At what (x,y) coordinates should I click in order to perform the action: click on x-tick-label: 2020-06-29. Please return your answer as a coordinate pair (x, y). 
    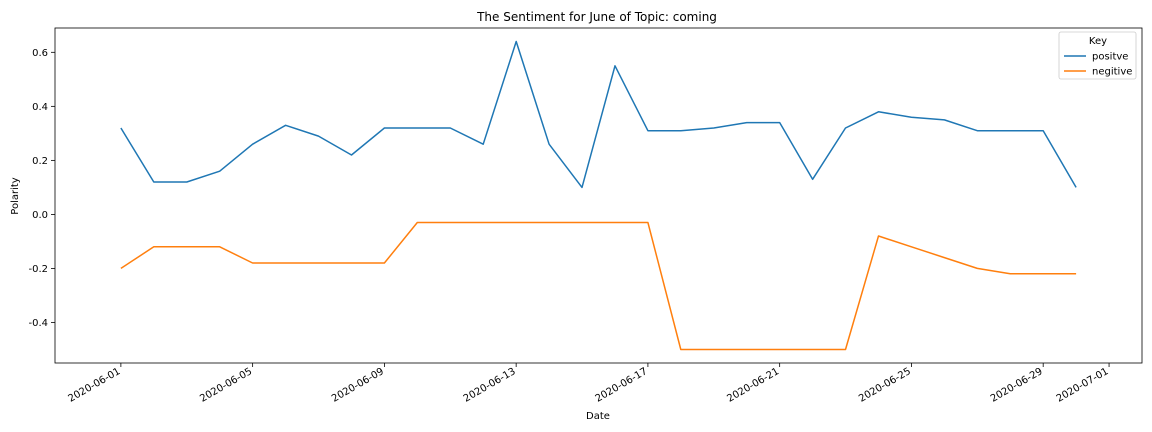
    Looking at the image, I should click on (1017, 385).